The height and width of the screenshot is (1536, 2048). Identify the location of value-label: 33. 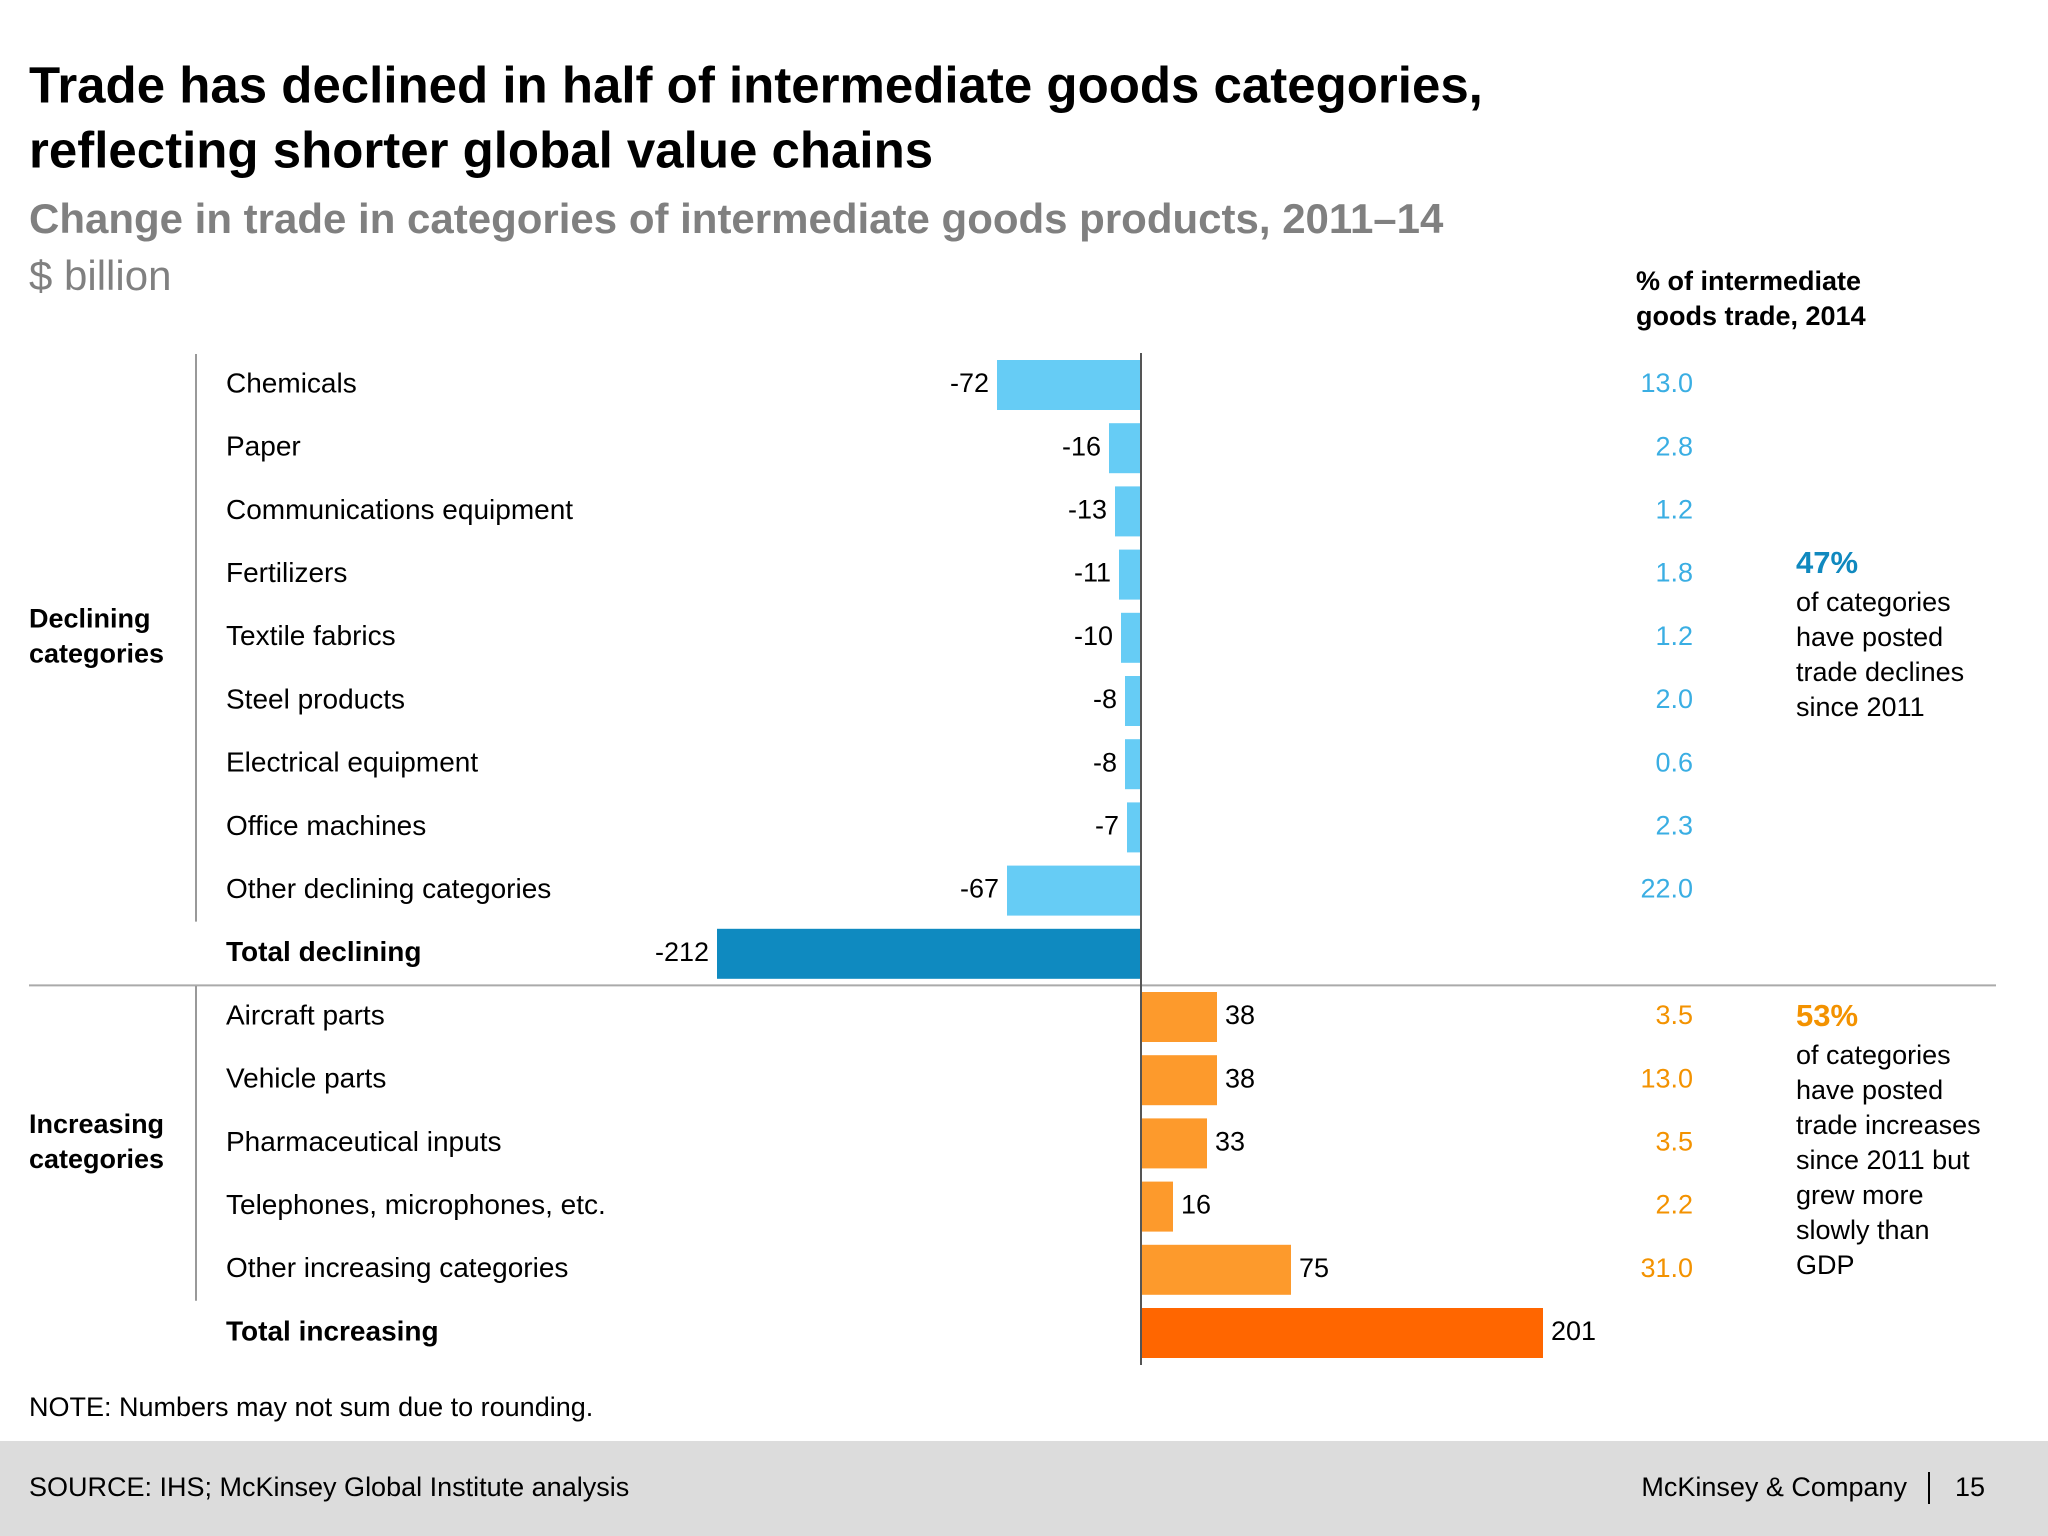
(1230, 1142).